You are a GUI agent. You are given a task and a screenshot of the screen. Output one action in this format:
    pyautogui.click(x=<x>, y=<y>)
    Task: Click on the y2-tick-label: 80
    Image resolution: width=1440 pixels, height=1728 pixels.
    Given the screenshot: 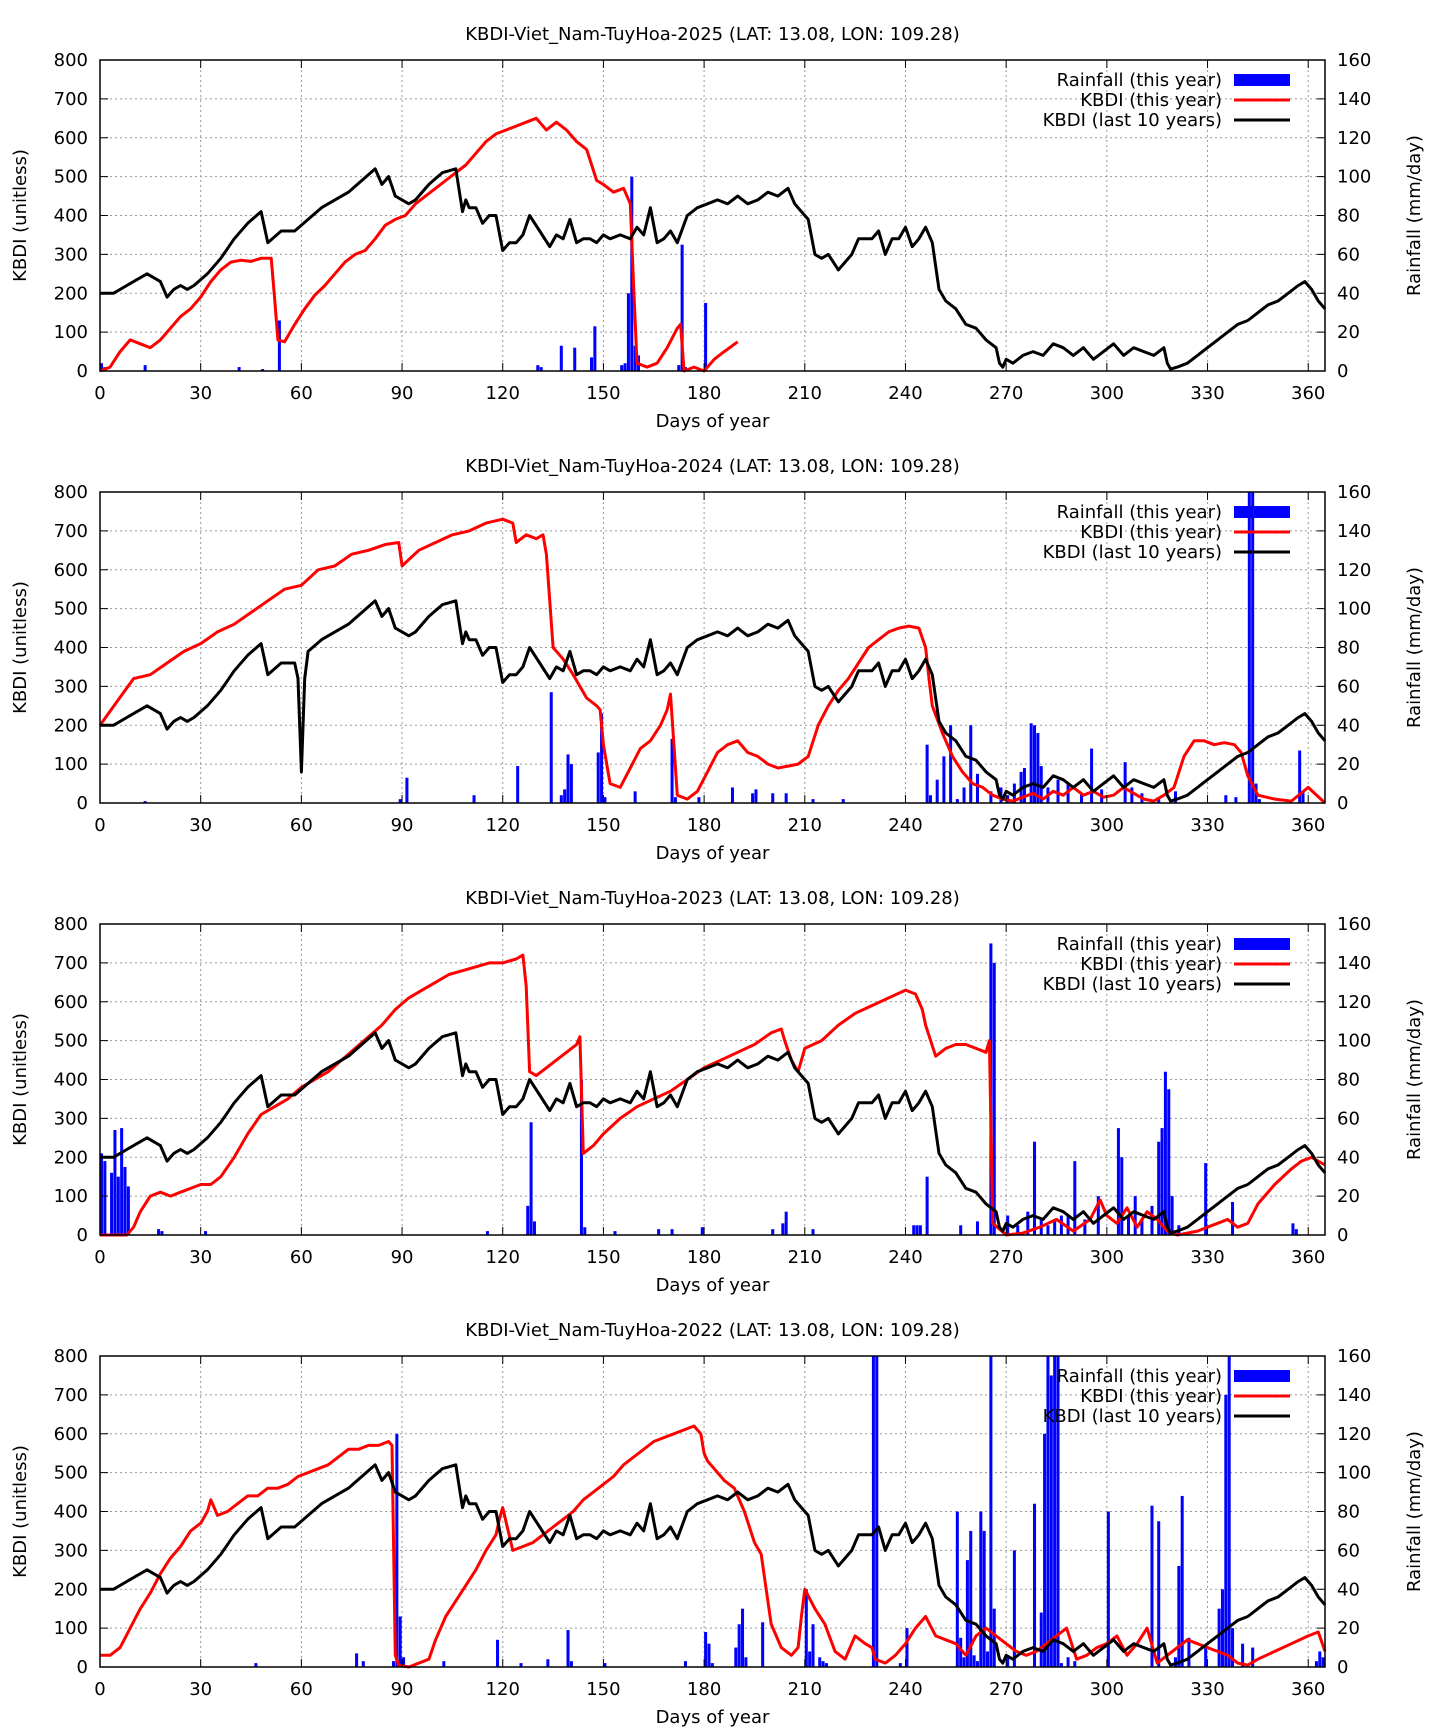 What is the action you would take?
    pyautogui.click(x=1348, y=648)
    